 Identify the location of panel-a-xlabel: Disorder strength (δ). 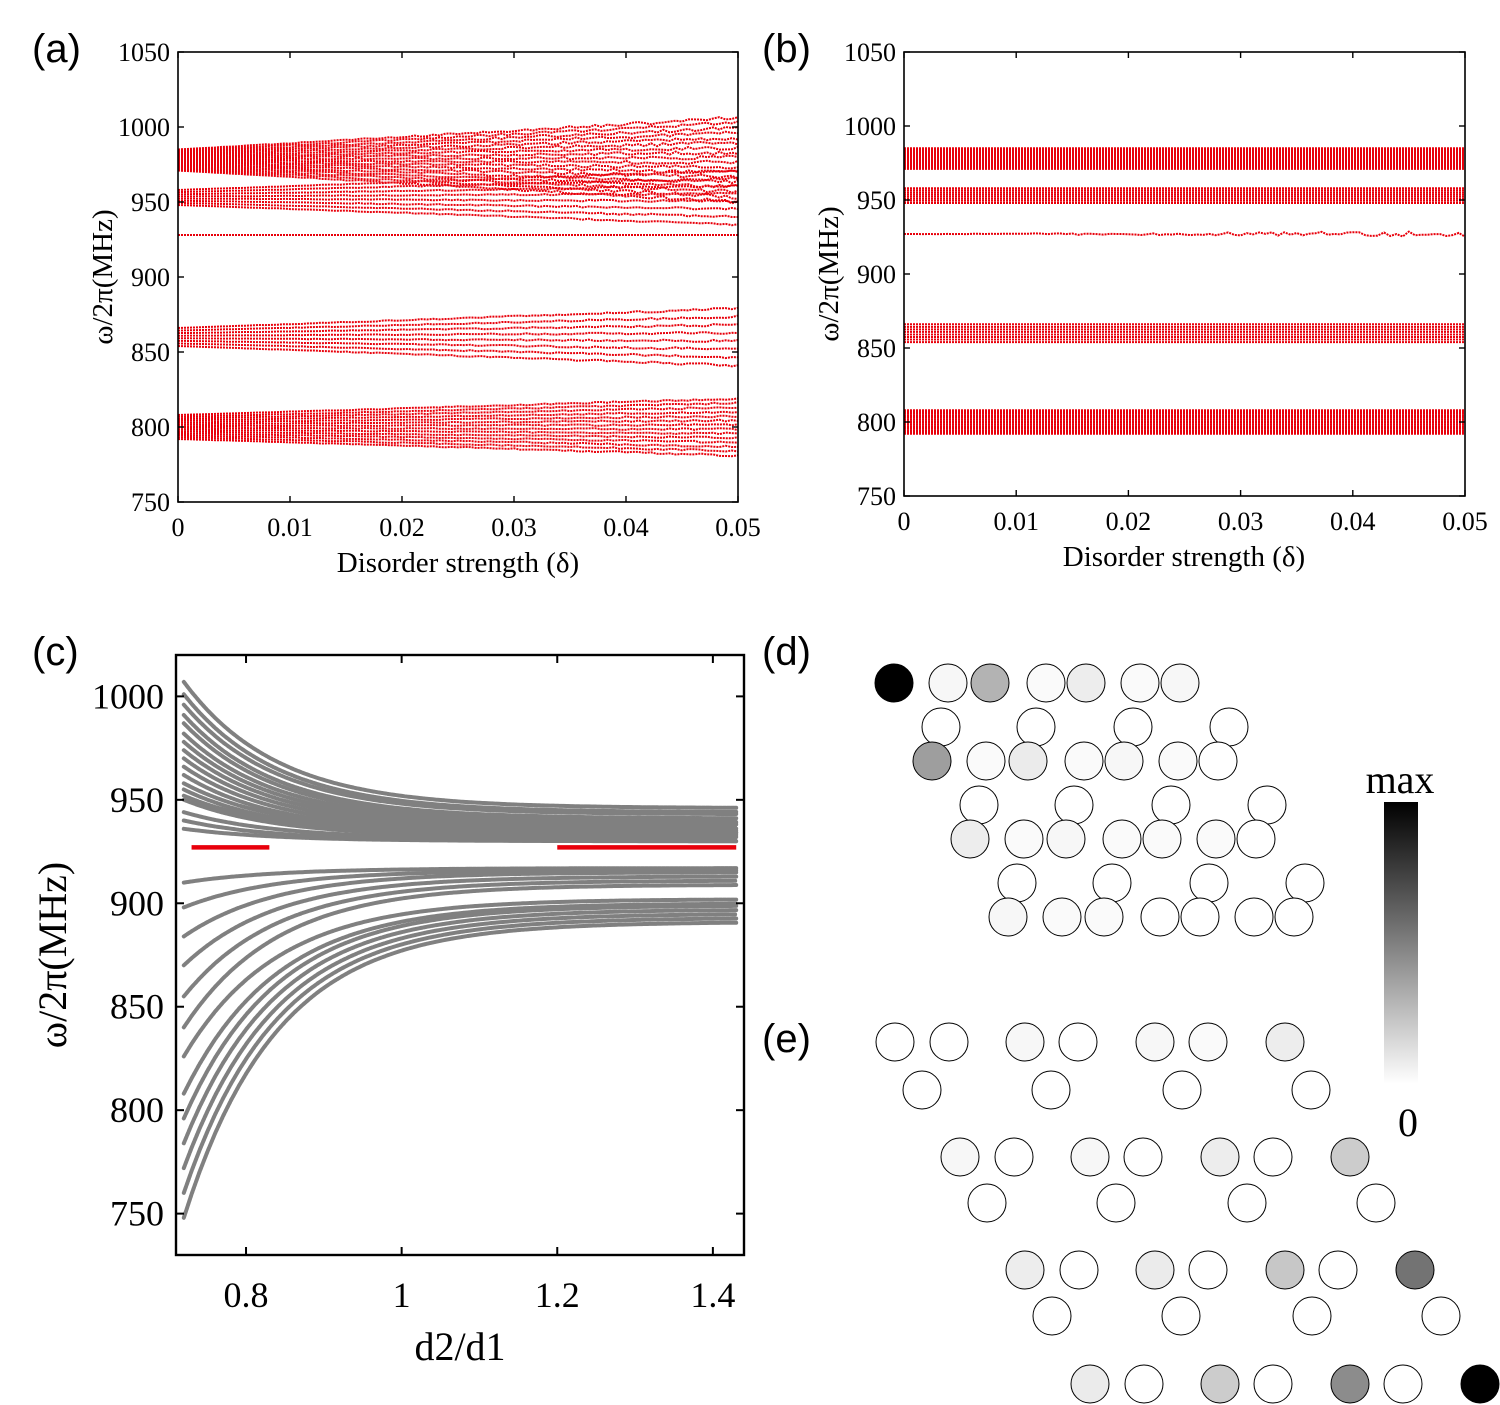
(458, 563).